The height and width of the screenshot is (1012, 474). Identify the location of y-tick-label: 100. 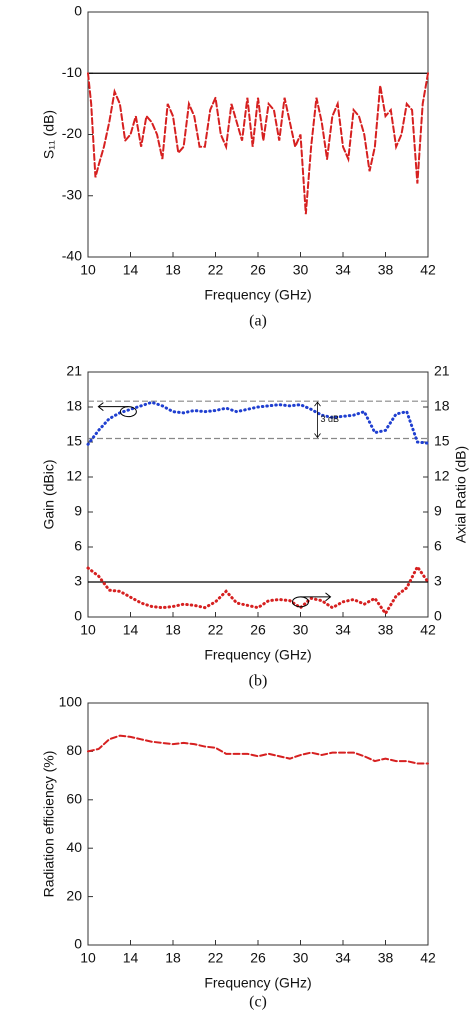
(71, 702).